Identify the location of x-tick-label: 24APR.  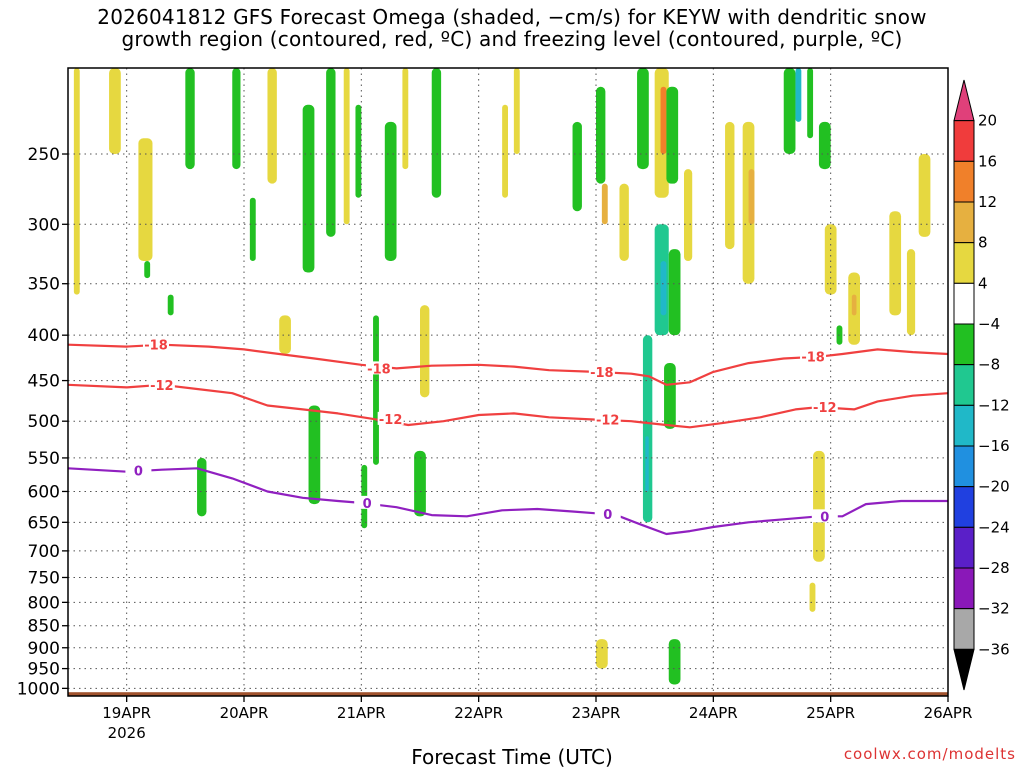
(713, 713).